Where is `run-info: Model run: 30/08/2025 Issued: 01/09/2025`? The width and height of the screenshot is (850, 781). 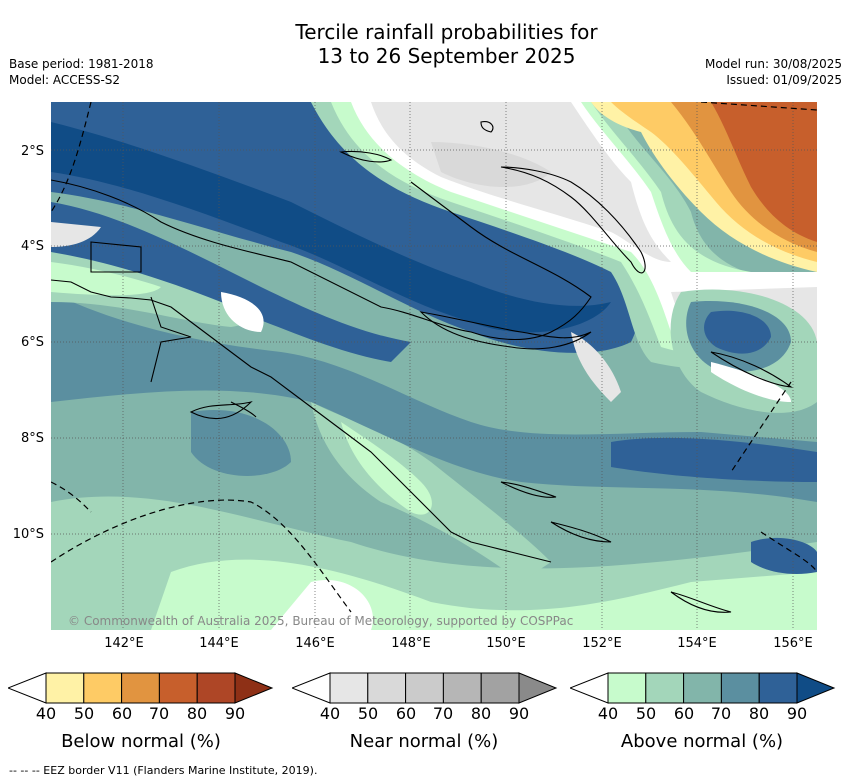 run-info: Model run: 30/08/2025 Issued: 01/09/2025 is located at coordinates (773, 72).